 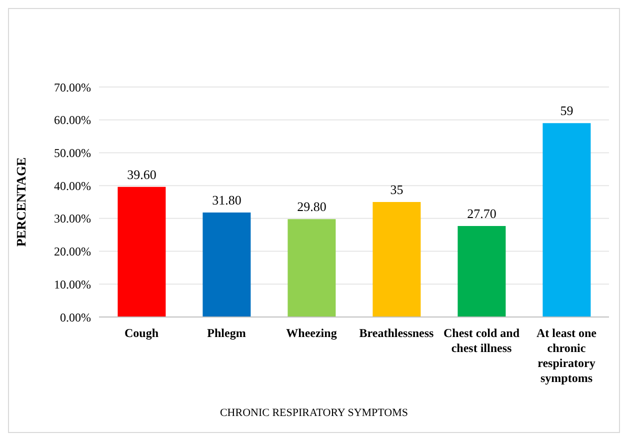 What do you see at coordinates (226, 333) in the screenshot?
I see `x-tick-label: Phlegm` at bounding box center [226, 333].